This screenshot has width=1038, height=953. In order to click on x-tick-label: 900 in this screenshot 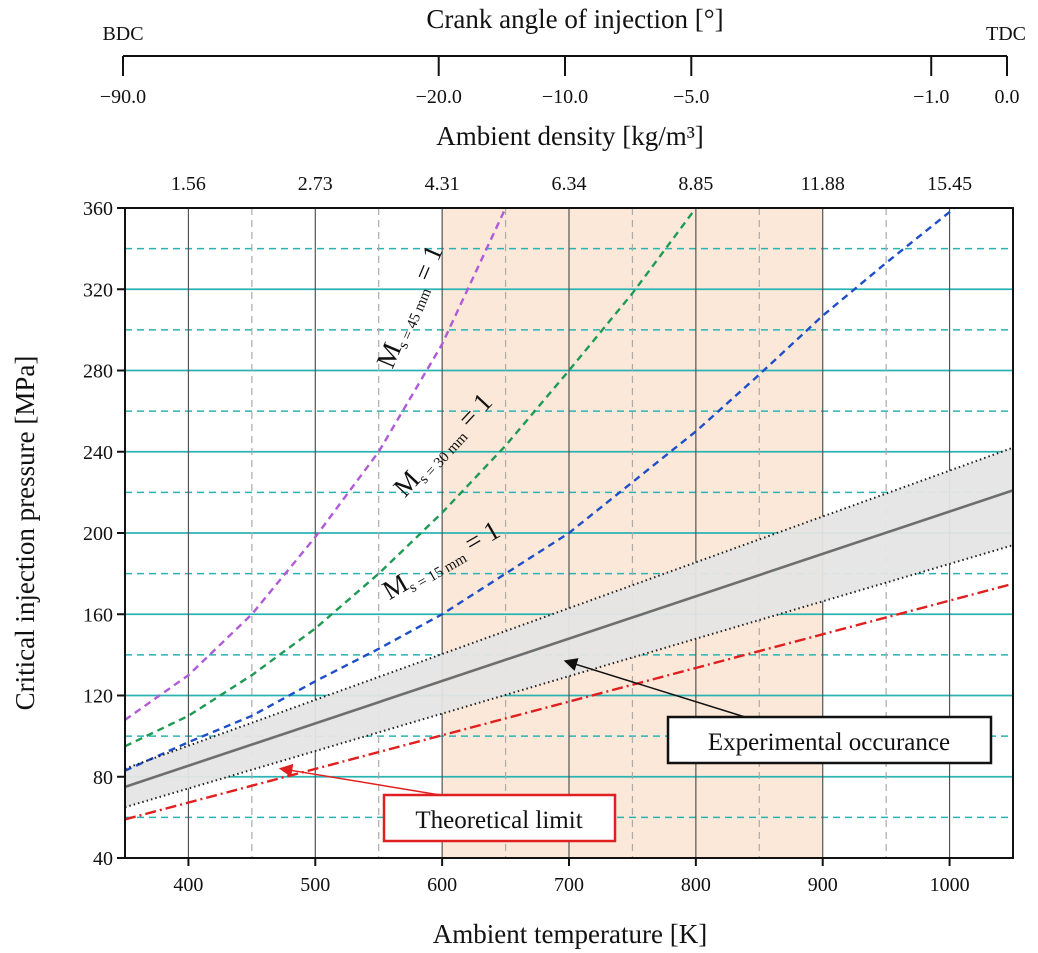, I will do `click(823, 885)`.